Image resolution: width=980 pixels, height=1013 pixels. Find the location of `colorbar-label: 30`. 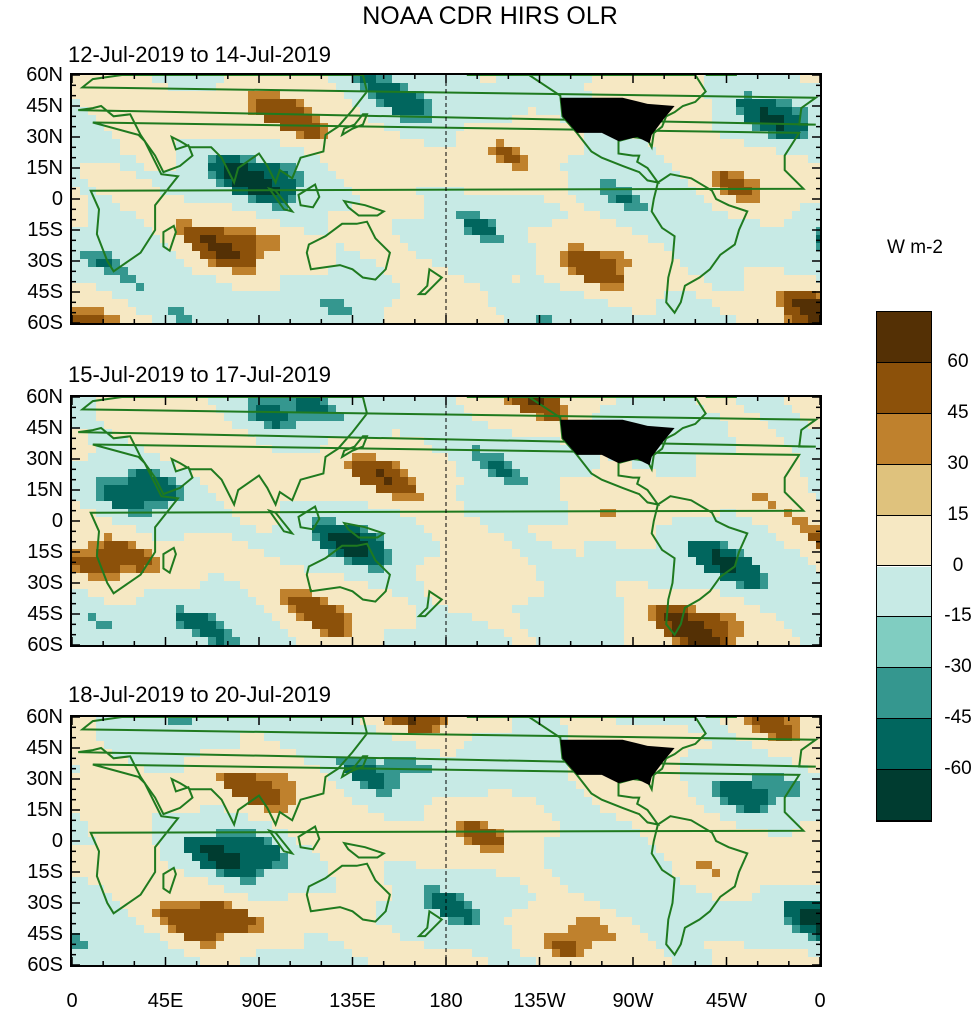

colorbar-label: 30 is located at coordinates (958, 463).